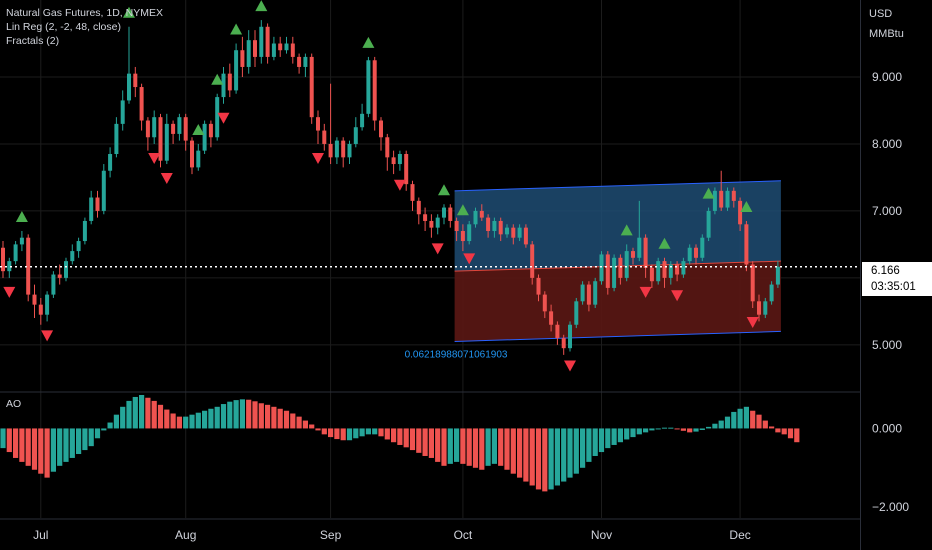 The height and width of the screenshot is (550, 932). I want to click on legend-symbol: Natural Gas Futures, 1D, NYMEX, so click(84, 13).